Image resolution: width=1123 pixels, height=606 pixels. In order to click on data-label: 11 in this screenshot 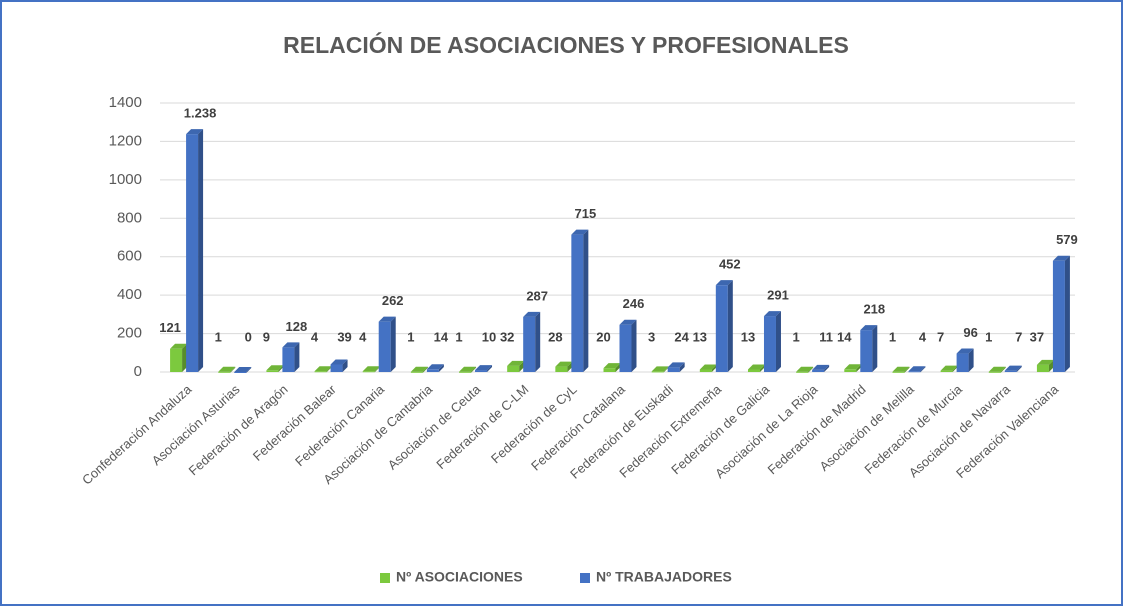, I will do `click(826, 336)`.